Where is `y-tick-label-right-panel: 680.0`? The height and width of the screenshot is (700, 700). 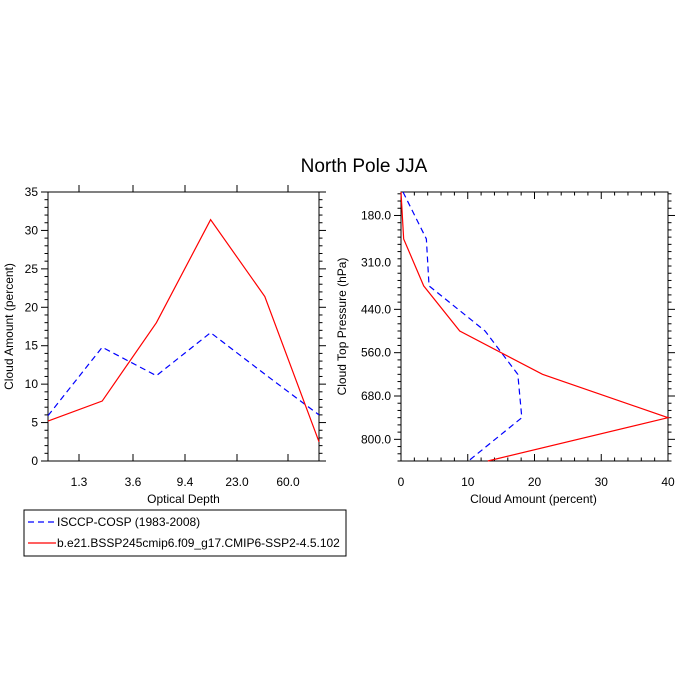
y-tick-label-right-panel: 680.0 is located at coordinates (376, 396).